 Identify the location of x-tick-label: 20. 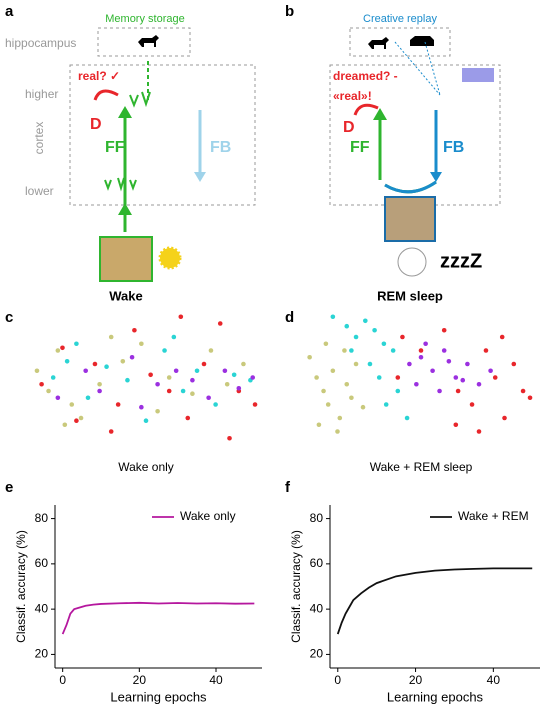
(416, 680).